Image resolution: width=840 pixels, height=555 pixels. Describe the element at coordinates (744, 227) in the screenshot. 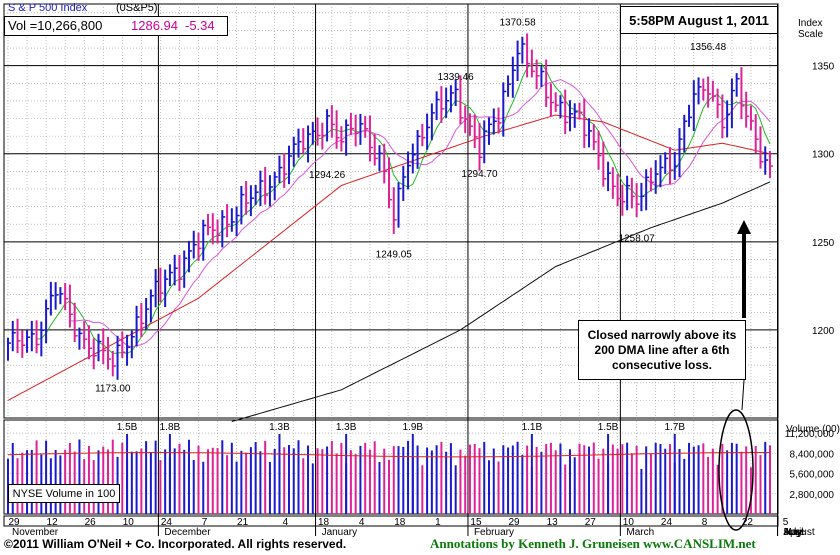

I see `arrow-head` at that location.